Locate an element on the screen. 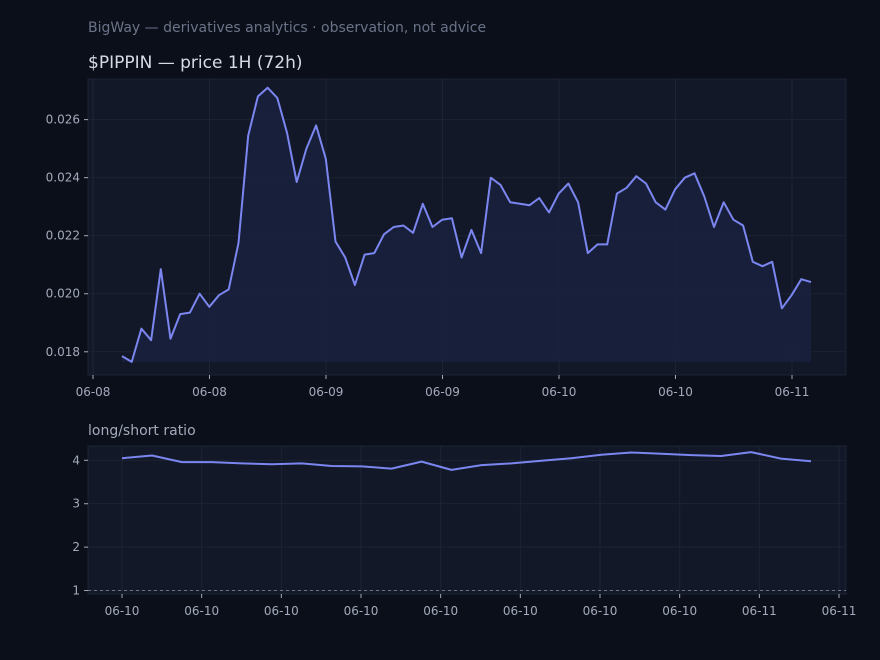 The height and width of the screenshot is (660, 880). p1-y-tick-label: 0.018 is located at coordinates (63, 352).